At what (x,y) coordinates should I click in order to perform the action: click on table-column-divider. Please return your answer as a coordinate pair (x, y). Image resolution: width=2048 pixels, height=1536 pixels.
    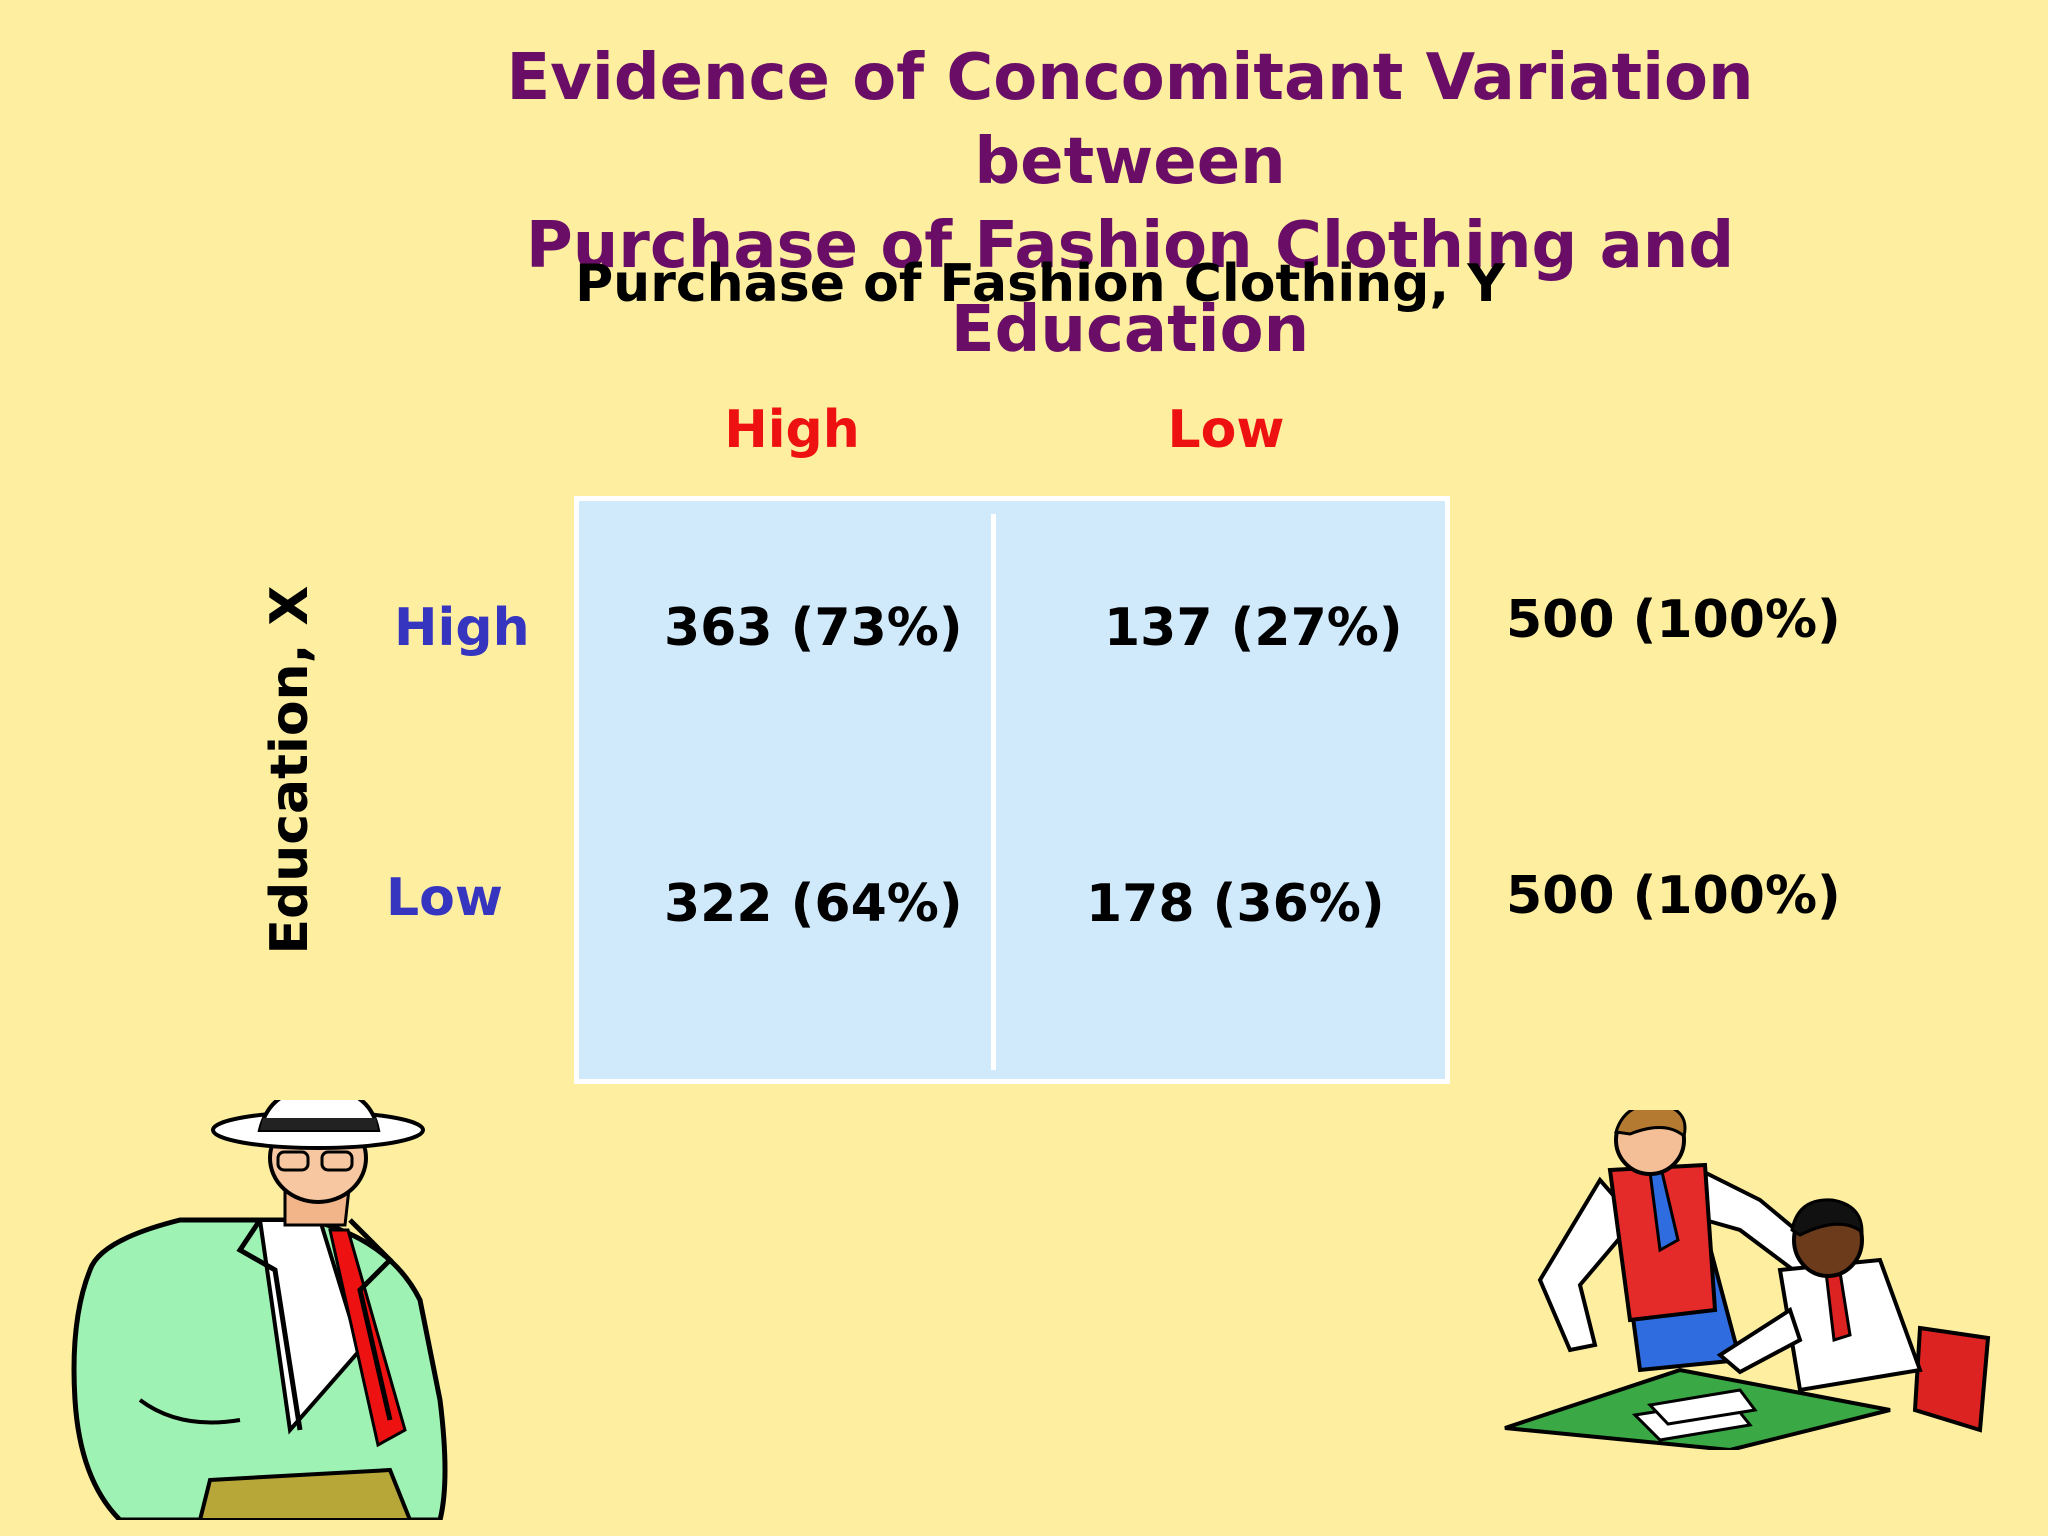
    Looking at the image, I should click on (993, 792).